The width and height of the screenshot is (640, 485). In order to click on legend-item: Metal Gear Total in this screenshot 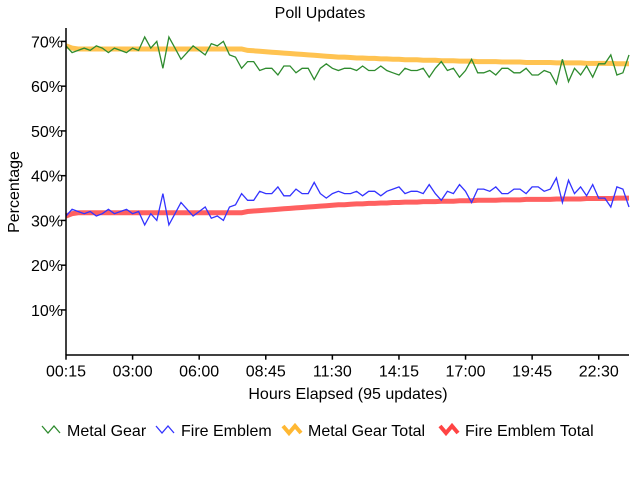, I will do `click(354, 431)`.